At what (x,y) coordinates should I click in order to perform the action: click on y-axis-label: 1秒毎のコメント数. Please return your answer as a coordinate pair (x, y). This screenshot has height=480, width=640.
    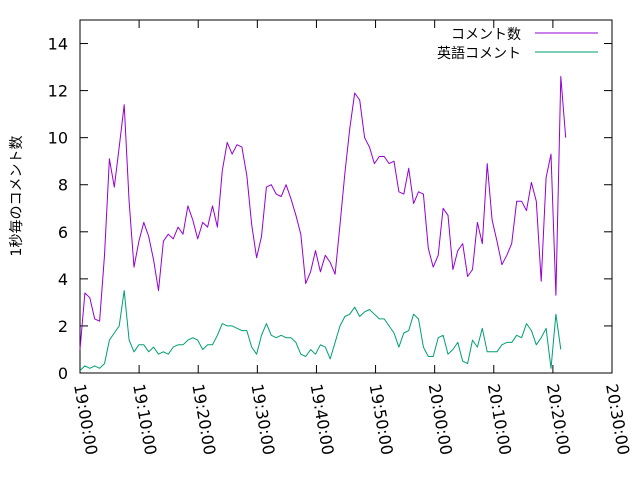
    Looking at the image, I should click on (17, 196).